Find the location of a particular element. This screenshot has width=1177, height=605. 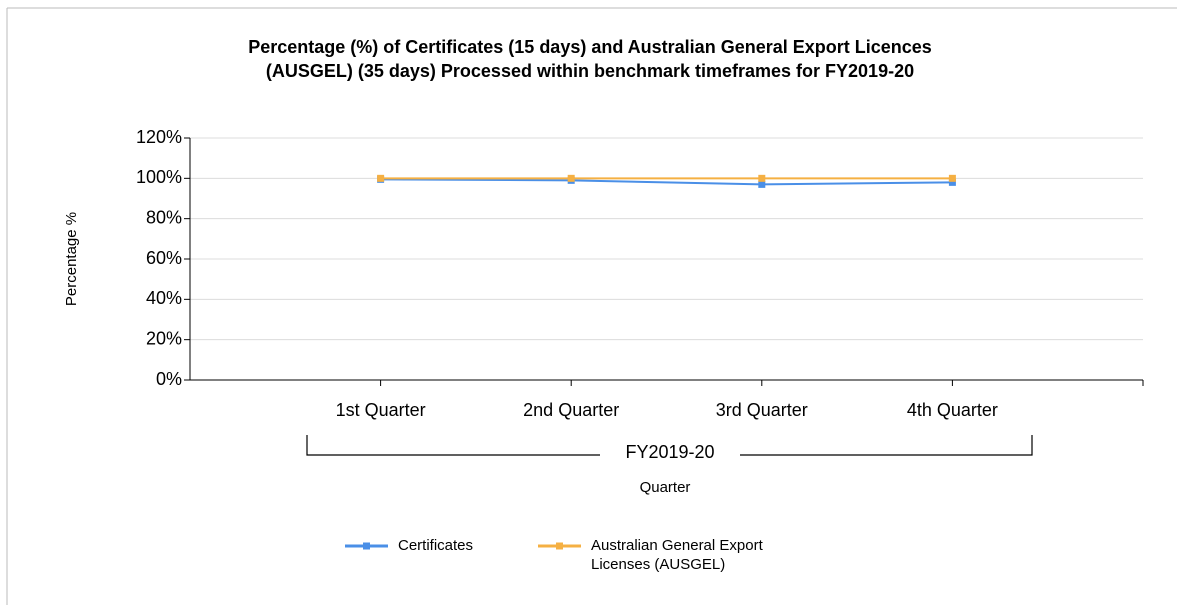

x-tick-label: 3rd Quarter is located at coordinates (762, 410).